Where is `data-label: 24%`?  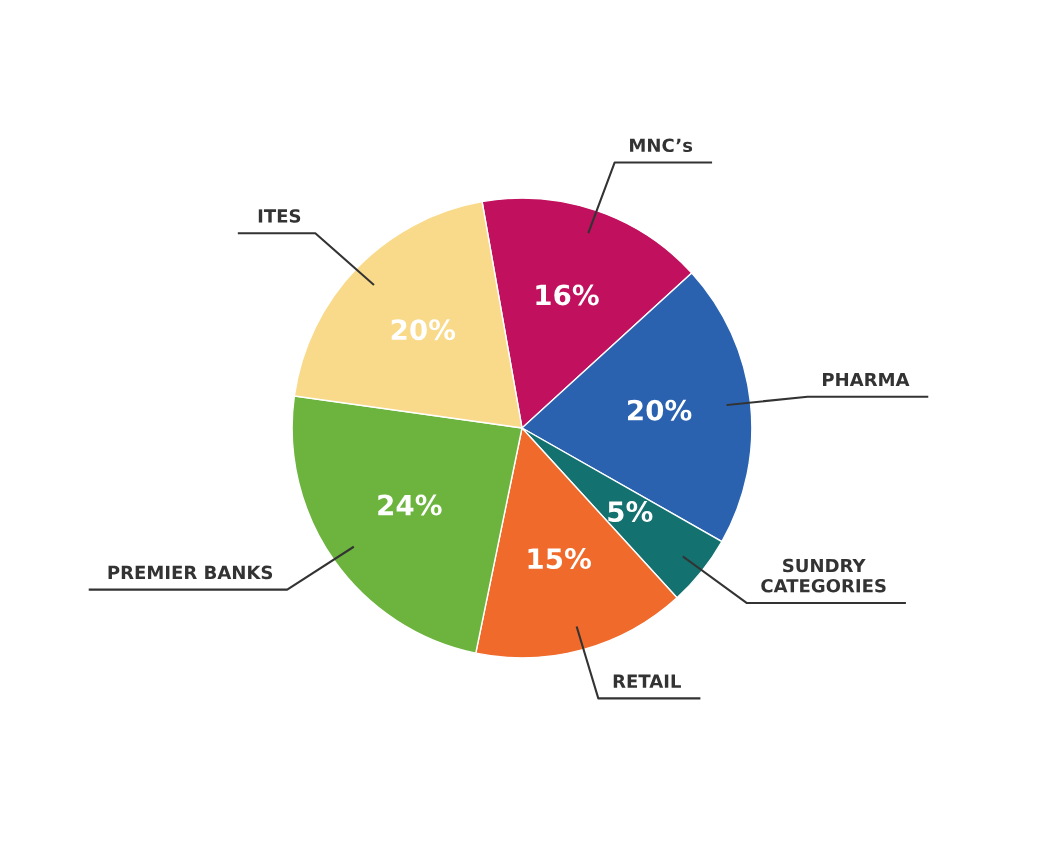
data-label: 24% is located at coordinates (410, 505).